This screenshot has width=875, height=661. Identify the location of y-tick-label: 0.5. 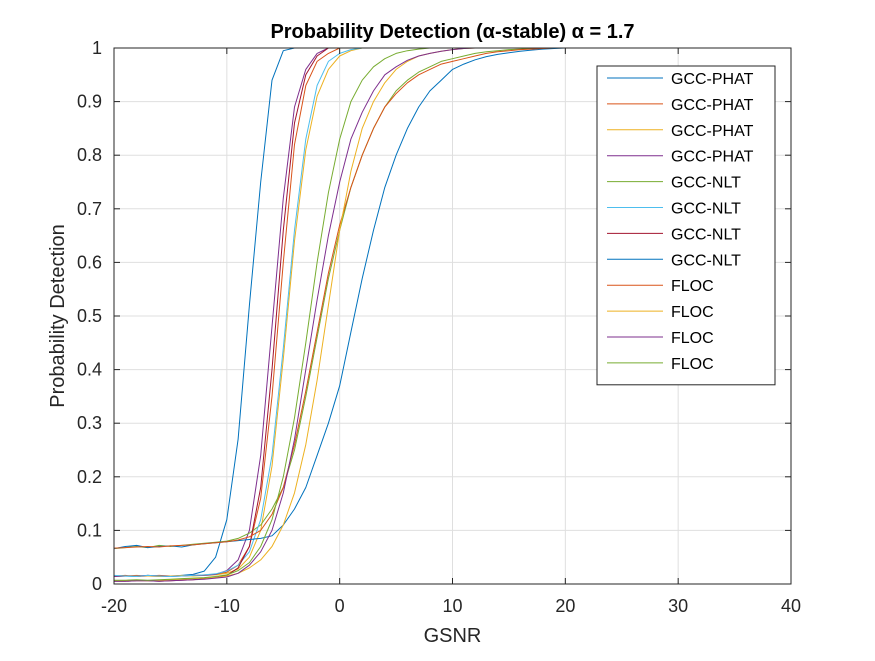
(89, 316).